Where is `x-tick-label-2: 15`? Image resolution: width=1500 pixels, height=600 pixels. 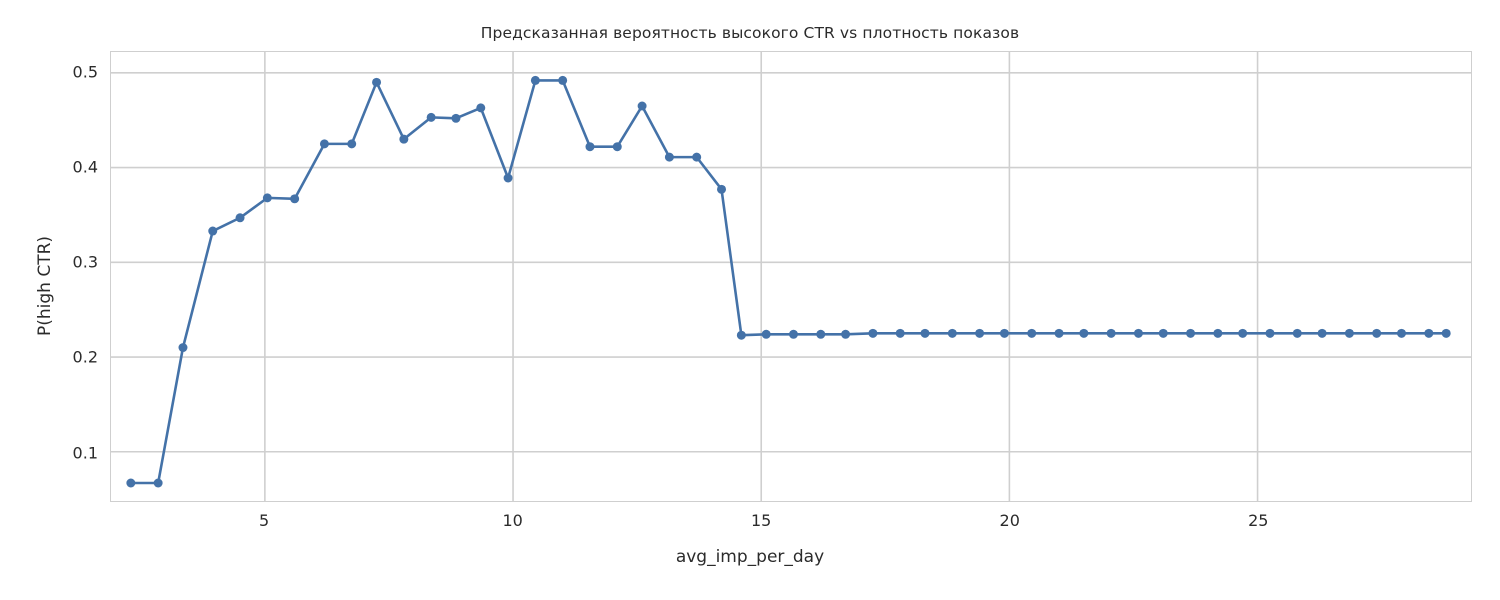 x-tick-label-2: 15 is located at coordinates (761, 520).